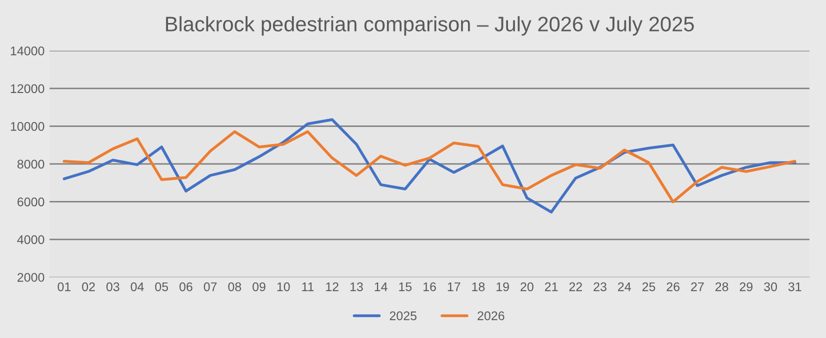 This screenshot has height=338, width=826. What do you see at coordinates (259, 287) in the screenshot?
I see `x-tick-label: 09` at bounding box center [259, 287].